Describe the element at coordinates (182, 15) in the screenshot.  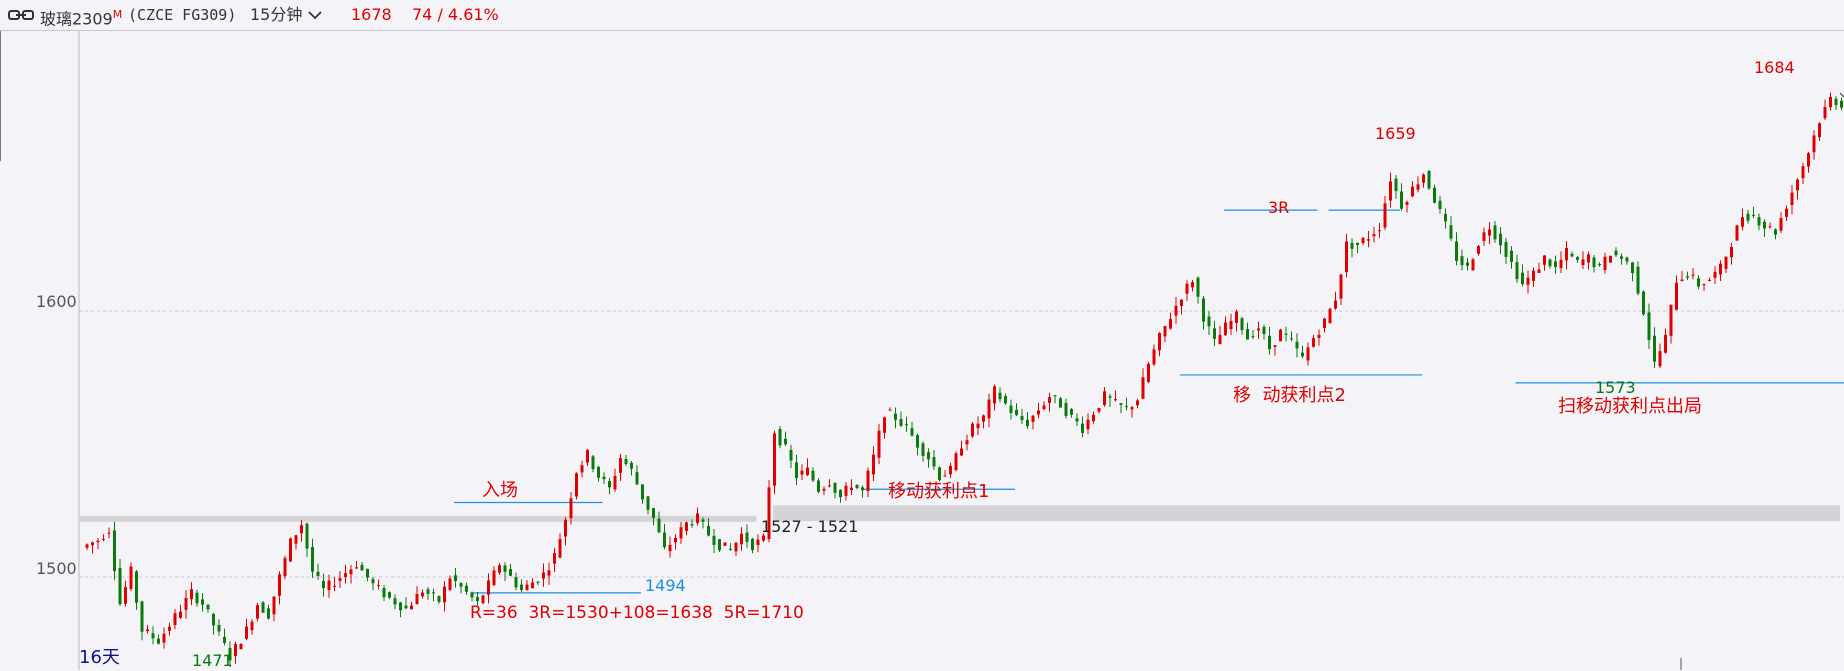
I see `contract-code: (CZCE FG309)` at that location.